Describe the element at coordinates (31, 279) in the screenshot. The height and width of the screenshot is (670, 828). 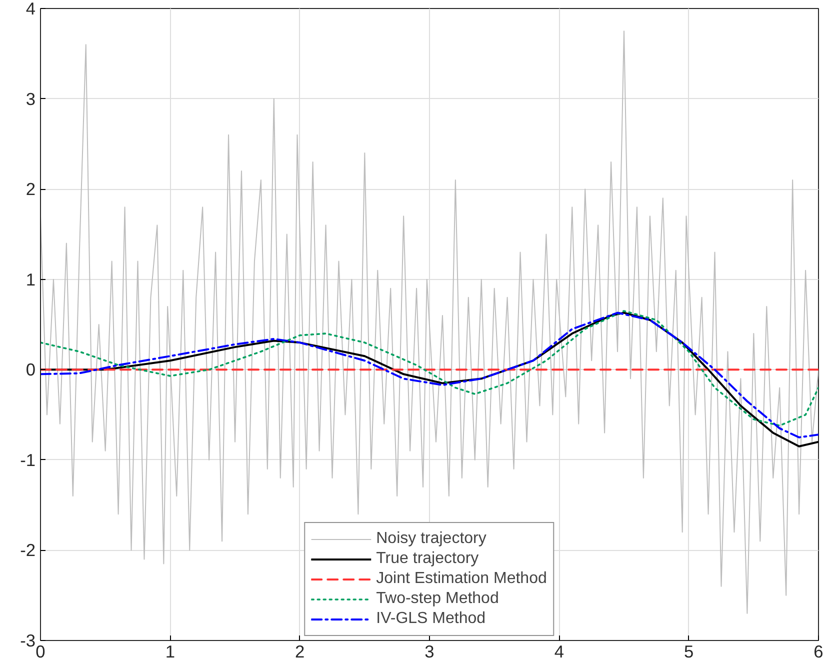
I see `y-tick-label: 1` at that location.